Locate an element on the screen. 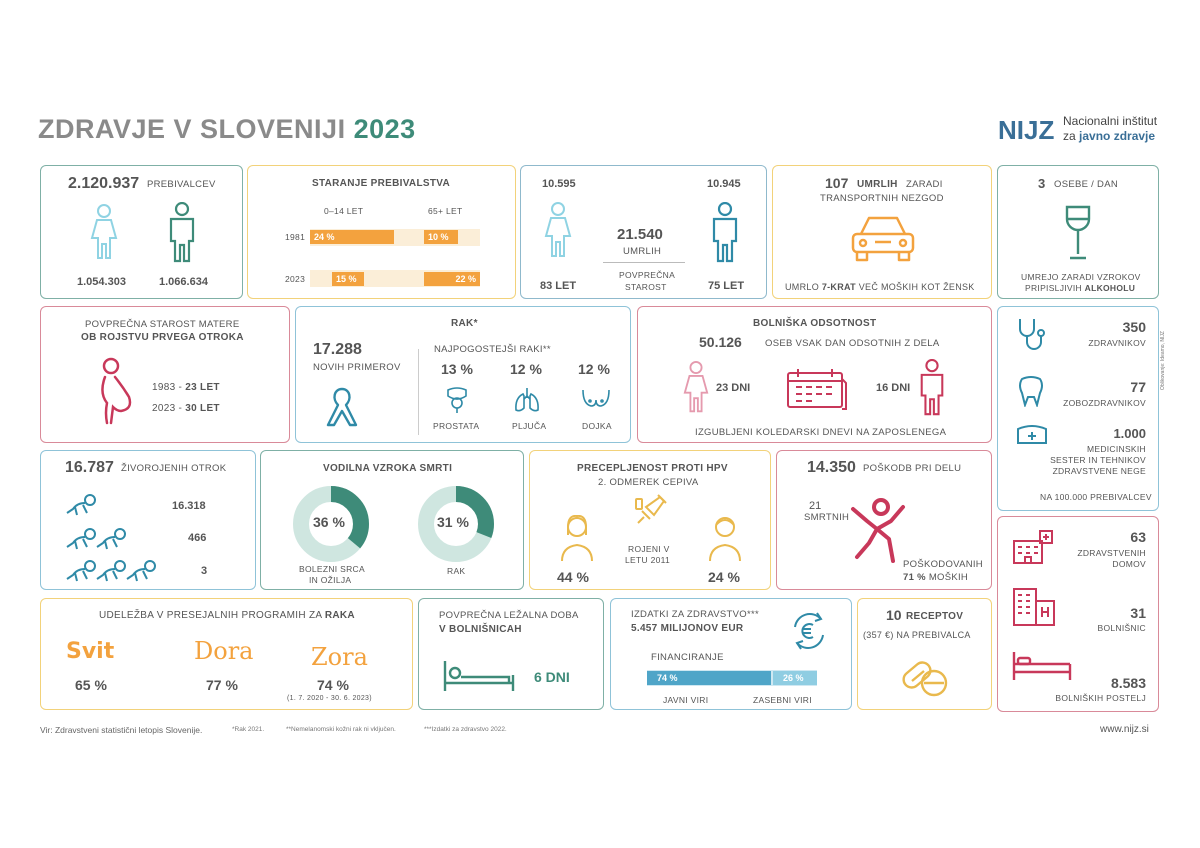 This screenshot has height=848, width=1200. side-credit: Oblikovanje: Ideamo, NIJZ is located at coordinates (1163, 360).